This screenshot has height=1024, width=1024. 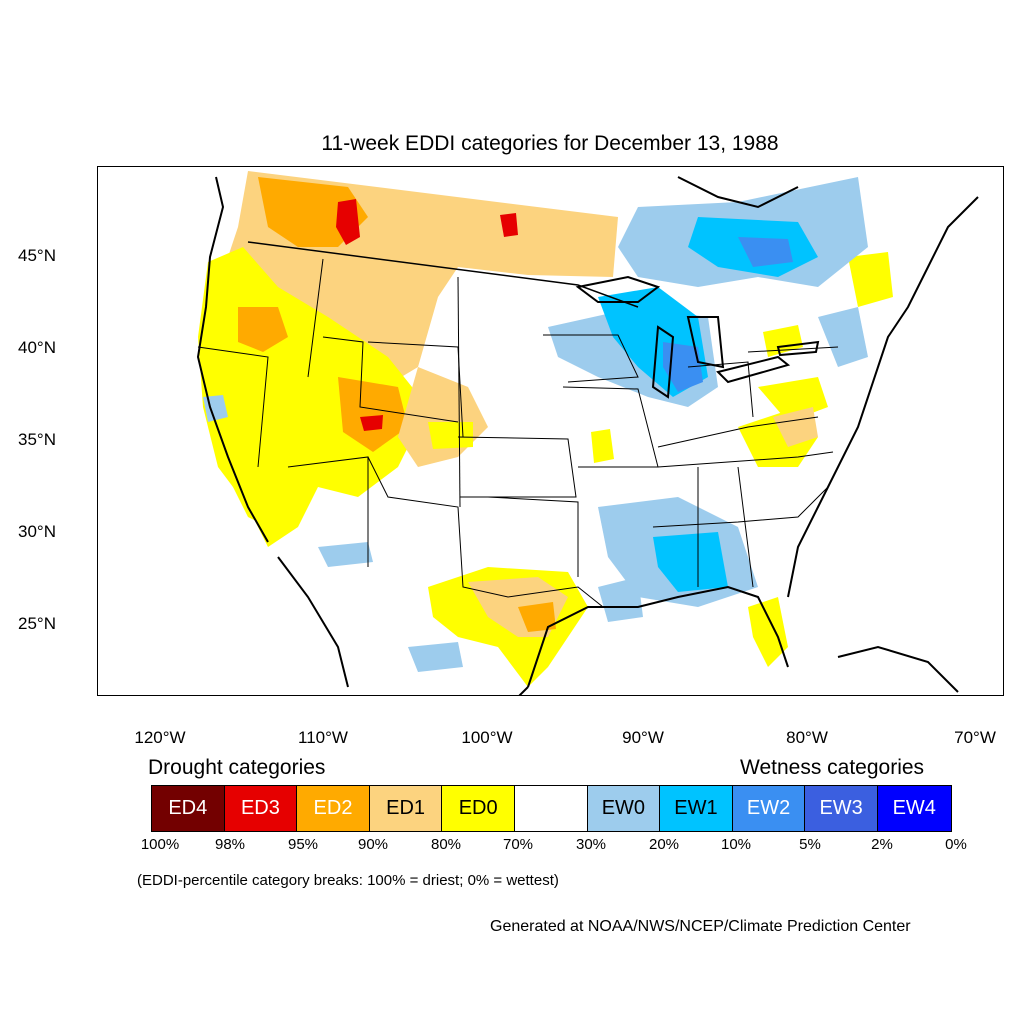 What do you see at coordinates (753, 369) in the screenshot?
I see `lake-erie` at bounding box center [753, 369].